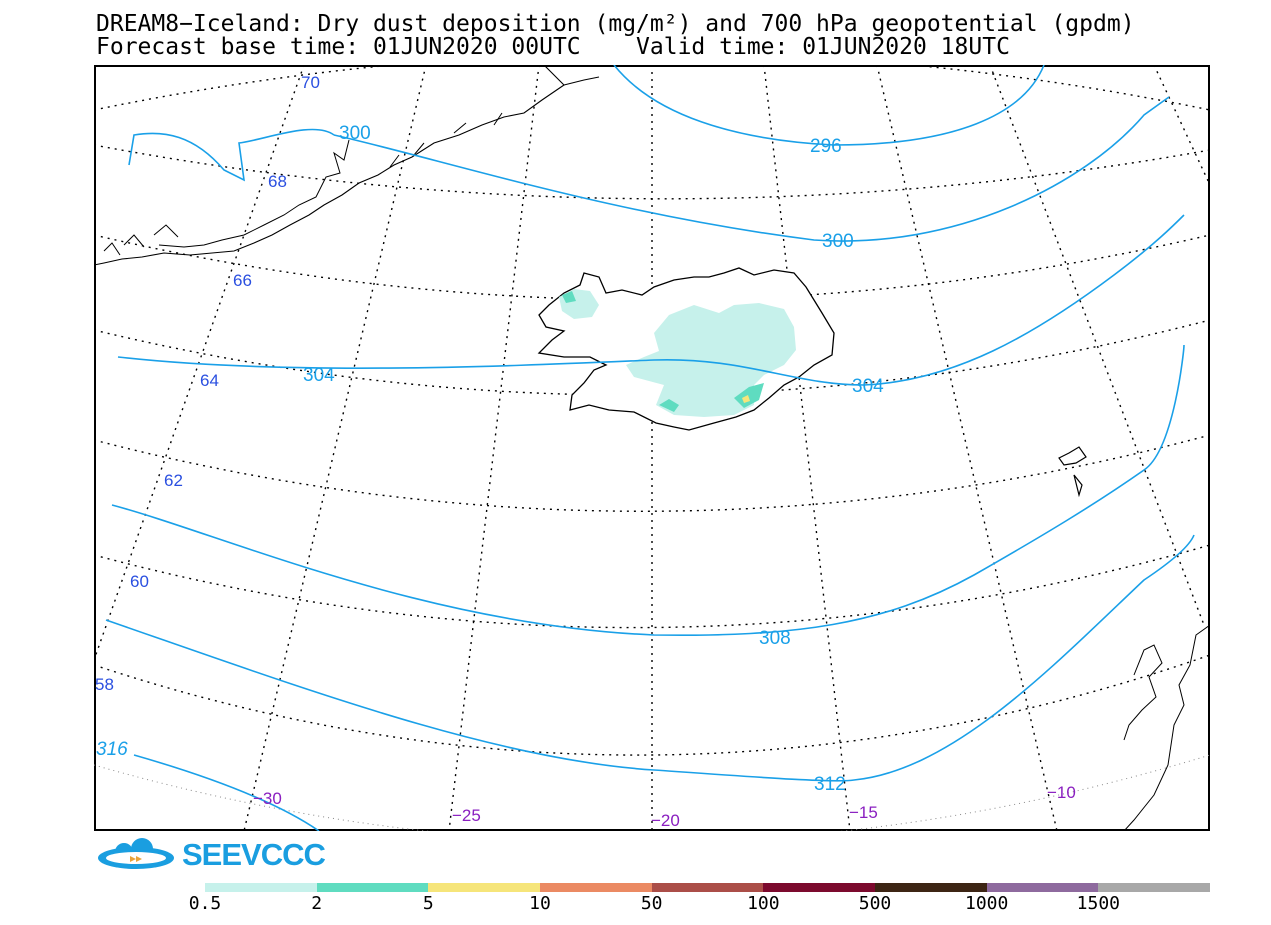 The height and width of the screenshot is (925, 1271). What do you see at coordinates (1143, 692) in the screenshot?
I see `scotland-coastline` at bounding box center [1143, 692].